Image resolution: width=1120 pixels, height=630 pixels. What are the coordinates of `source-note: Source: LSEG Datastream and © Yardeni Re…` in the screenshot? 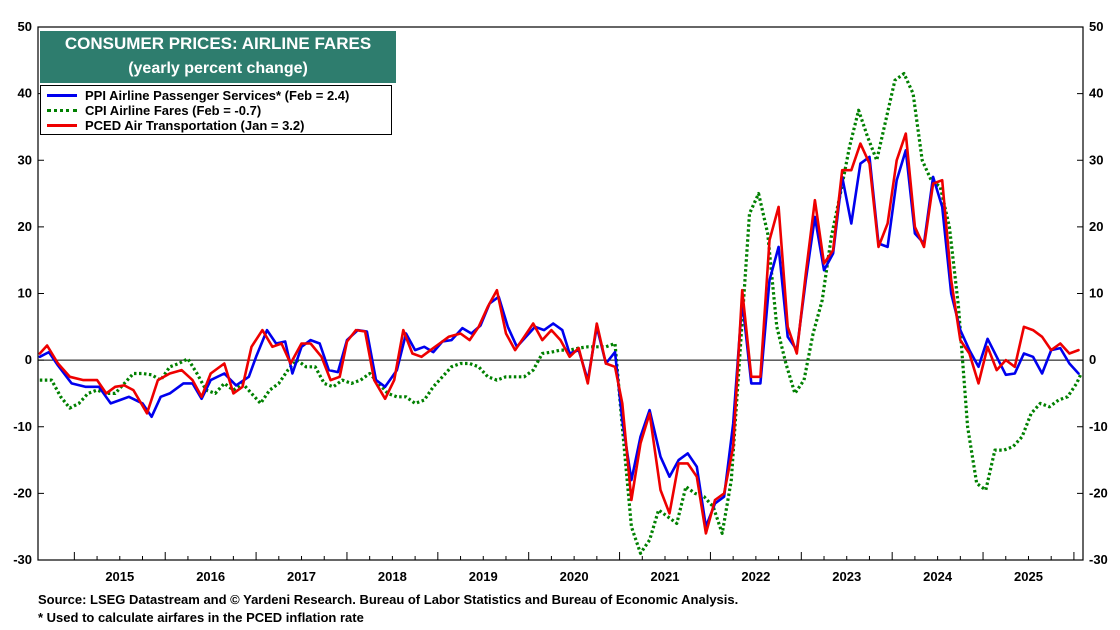 It's located at (388, 599).